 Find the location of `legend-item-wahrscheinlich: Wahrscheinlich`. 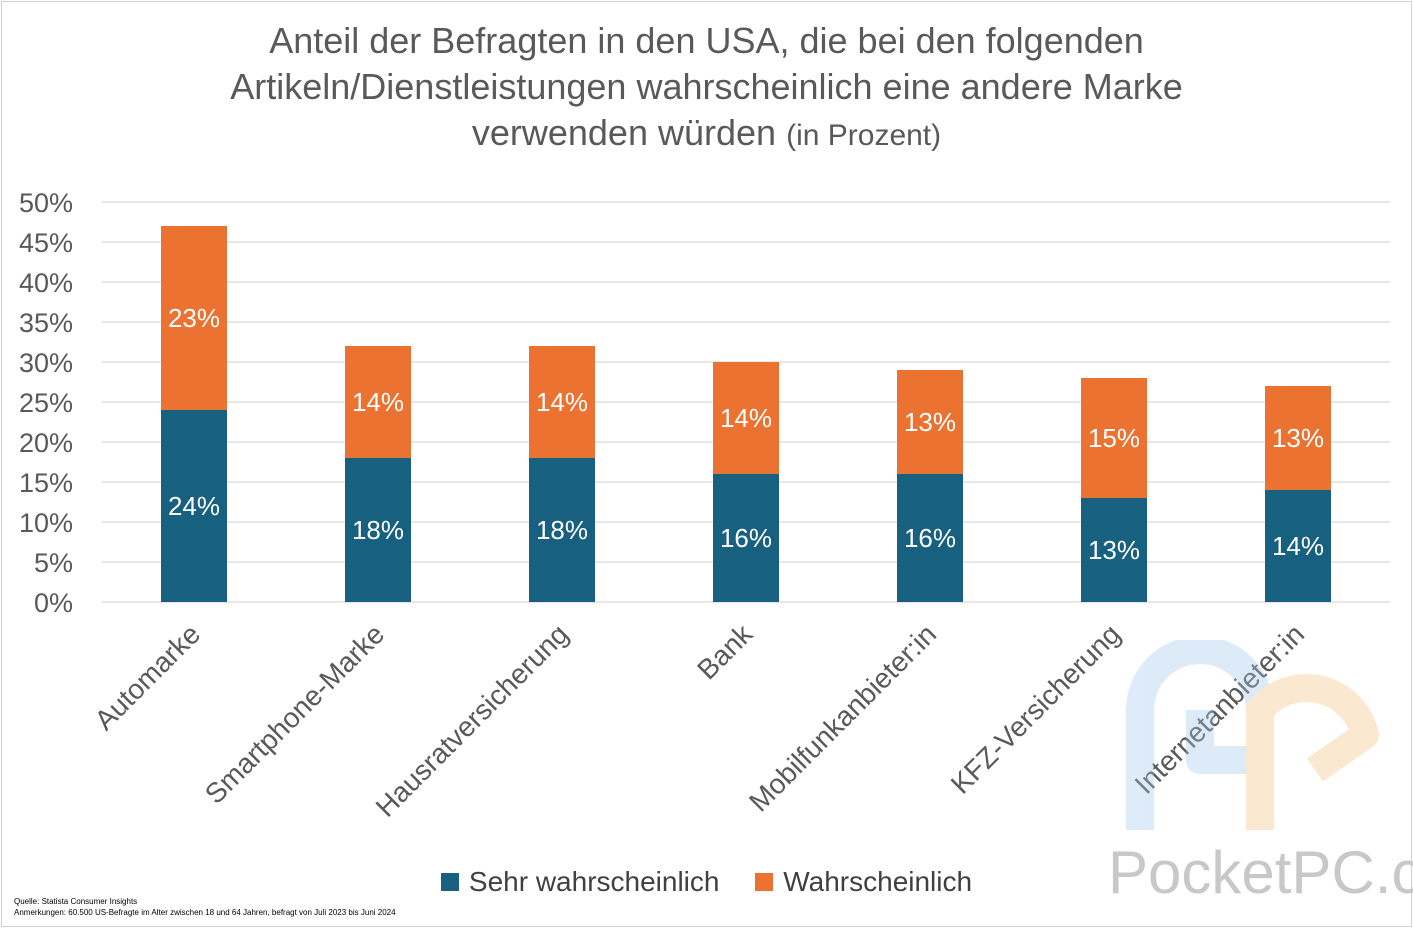

legend-item-wahrscheinlich: Wahrscheinlich is located at coordinates (863, 882).